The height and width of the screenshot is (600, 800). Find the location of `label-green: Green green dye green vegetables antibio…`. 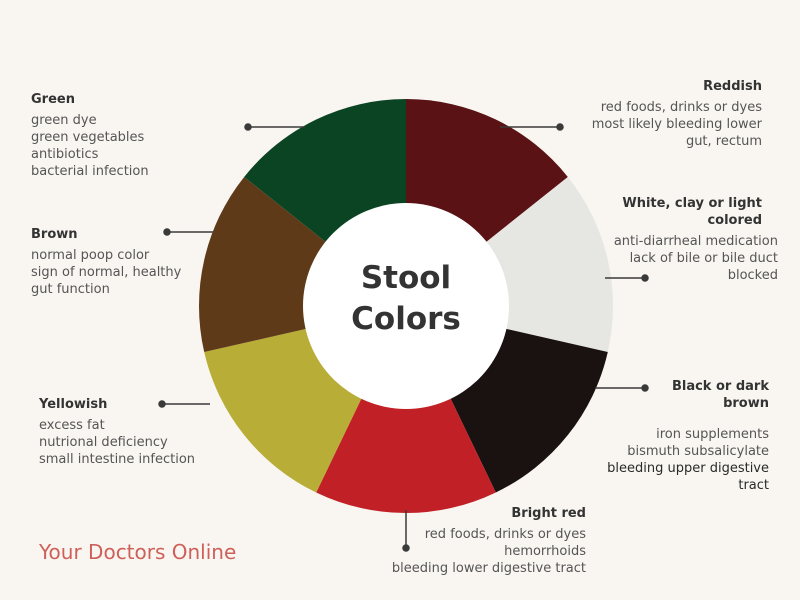

label-green: Green green dye green vegetables antibio… is located at coordinates (90, 135).